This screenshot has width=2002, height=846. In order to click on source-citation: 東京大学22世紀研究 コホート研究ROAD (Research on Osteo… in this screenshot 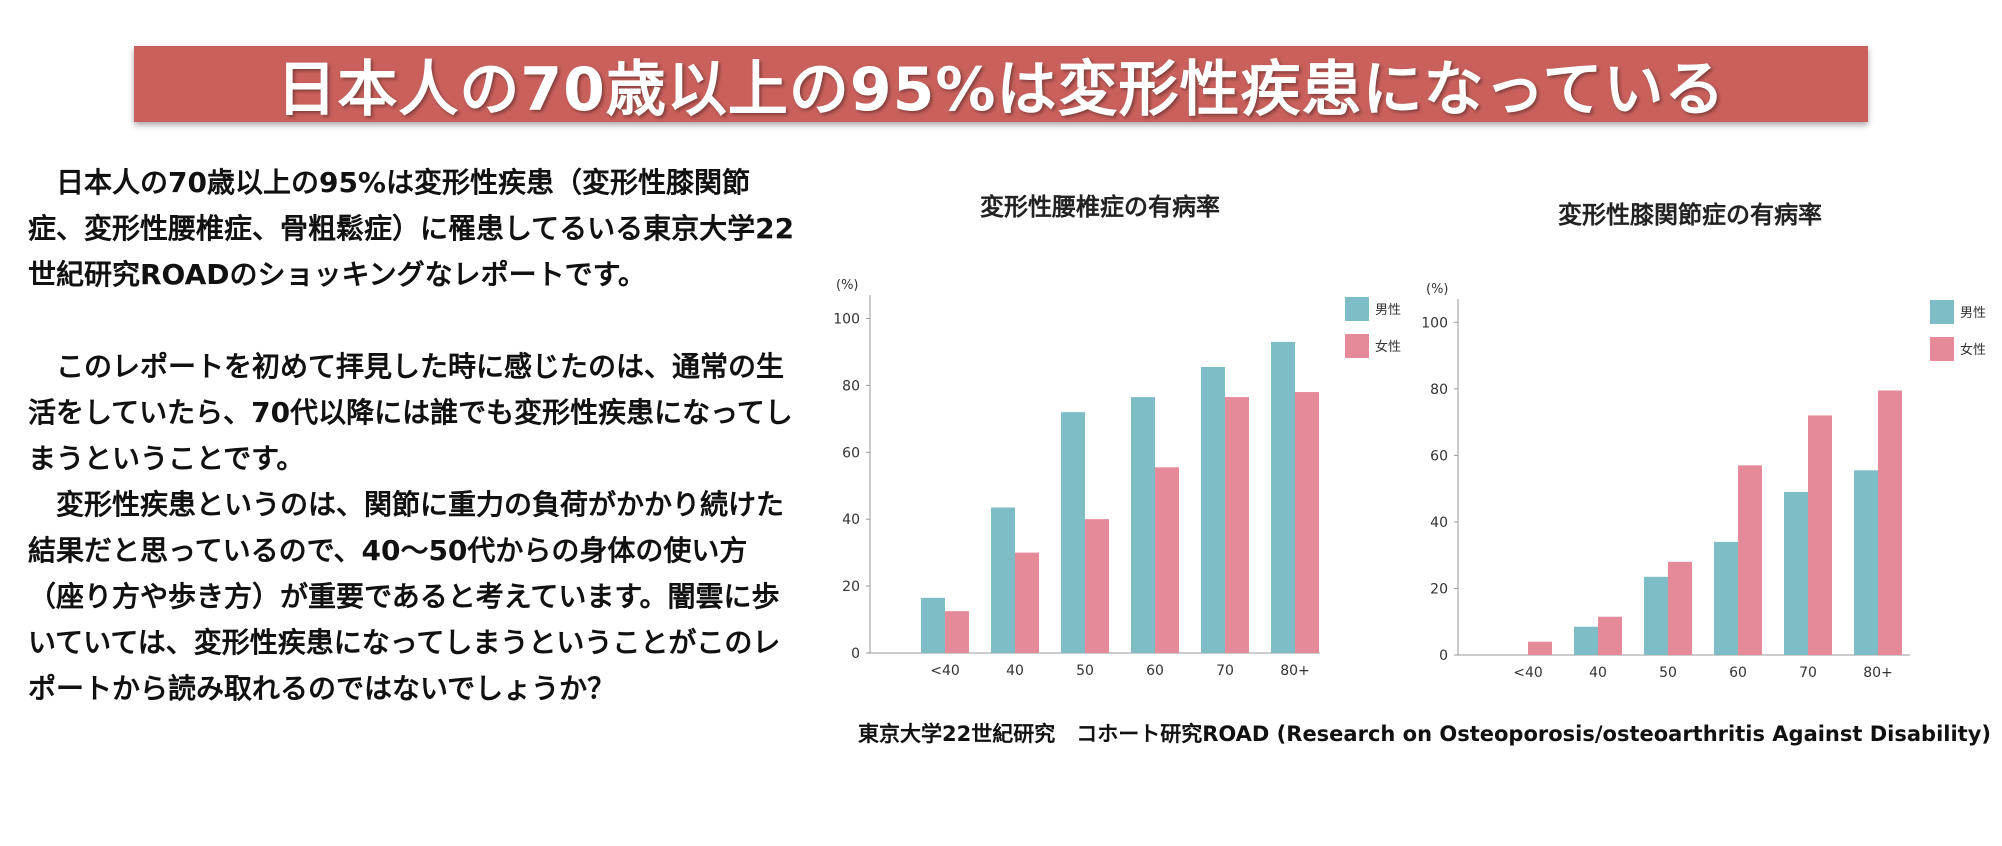, I will do `click(1424, 734)`.